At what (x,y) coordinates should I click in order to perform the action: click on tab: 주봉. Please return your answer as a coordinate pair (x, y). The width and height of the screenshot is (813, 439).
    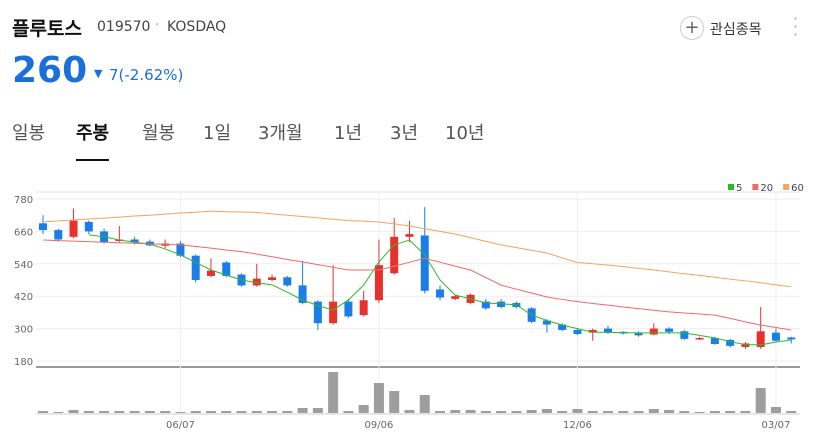
    Looking at the image, I should click on (93, 140).